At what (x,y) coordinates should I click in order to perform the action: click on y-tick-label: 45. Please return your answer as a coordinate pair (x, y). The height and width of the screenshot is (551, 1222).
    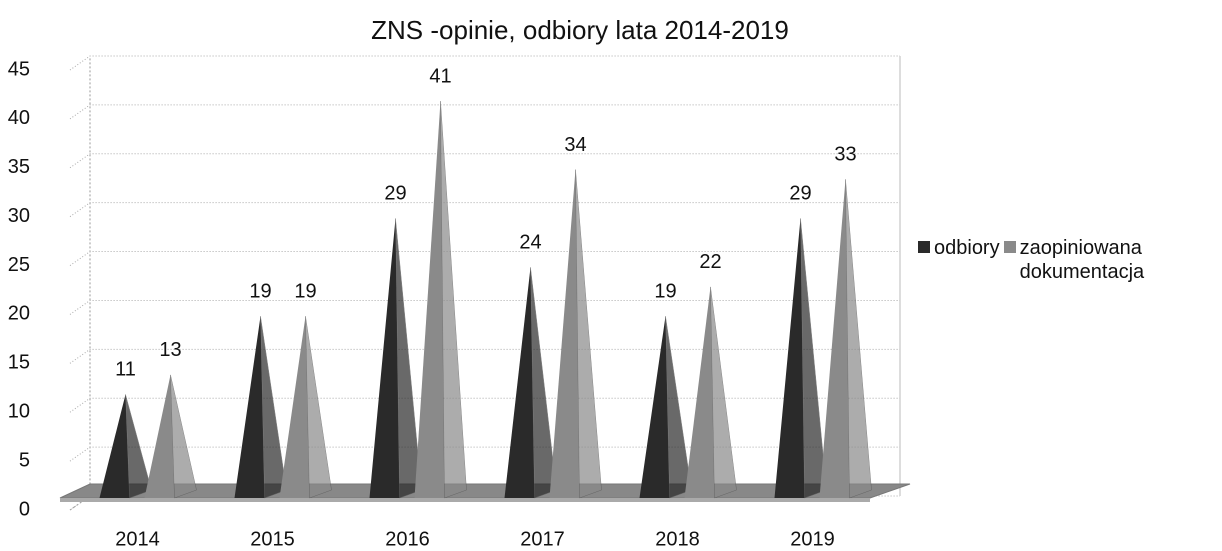
    Looking at the image, I should click on (19, 69).